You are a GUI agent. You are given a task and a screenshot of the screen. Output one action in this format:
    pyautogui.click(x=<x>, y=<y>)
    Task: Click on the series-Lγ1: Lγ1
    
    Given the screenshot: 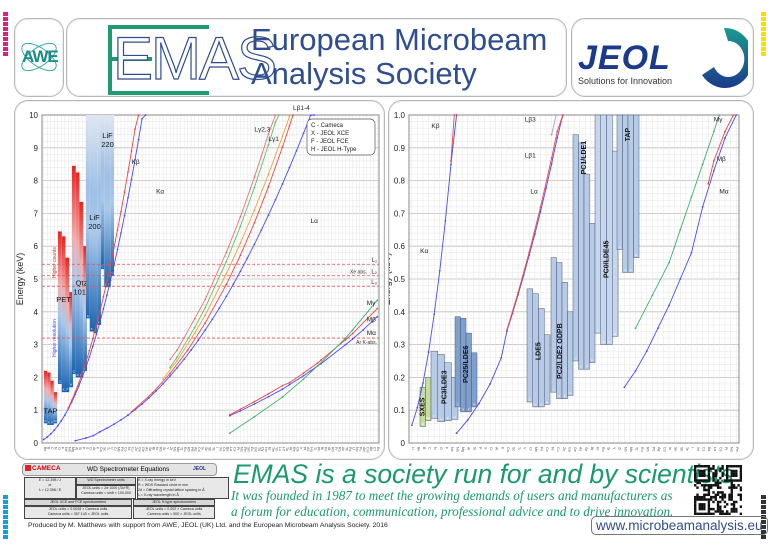 What is the action you would take?
    pyautogui.click(x=224, y=241)
    